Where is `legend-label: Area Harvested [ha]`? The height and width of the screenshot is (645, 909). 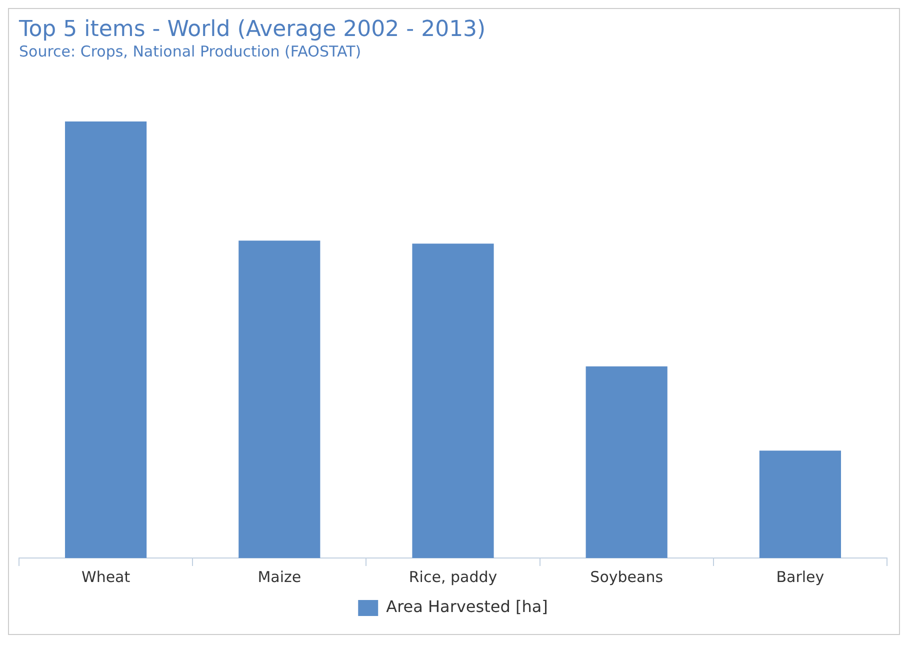 legend-label: Area Harvested [ha] is located at coordinates (467, 606).